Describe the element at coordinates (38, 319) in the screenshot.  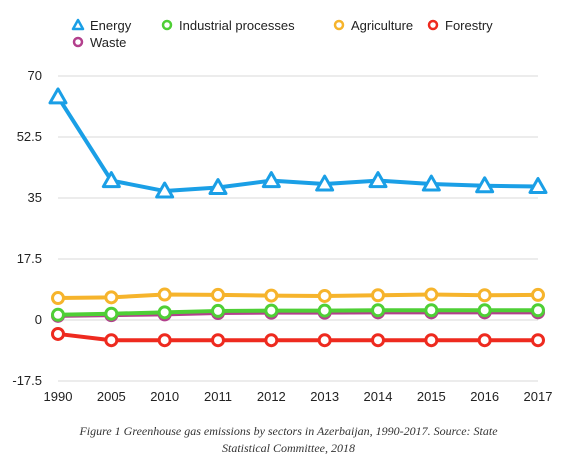
I see `y-tick-label: 0` at that location.